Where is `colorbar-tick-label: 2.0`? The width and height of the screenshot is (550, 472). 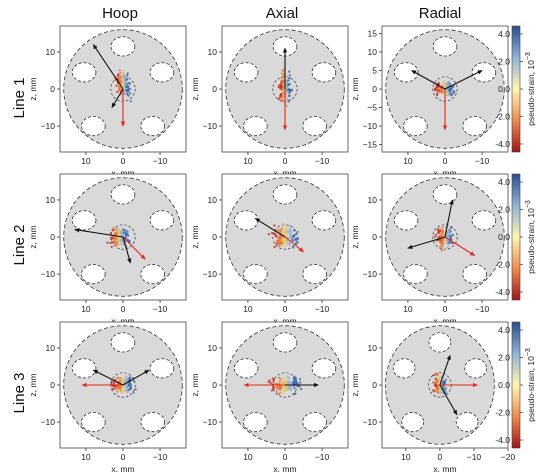 colorbar-tick-label: 2.0 is located at coordinates (504, 62).